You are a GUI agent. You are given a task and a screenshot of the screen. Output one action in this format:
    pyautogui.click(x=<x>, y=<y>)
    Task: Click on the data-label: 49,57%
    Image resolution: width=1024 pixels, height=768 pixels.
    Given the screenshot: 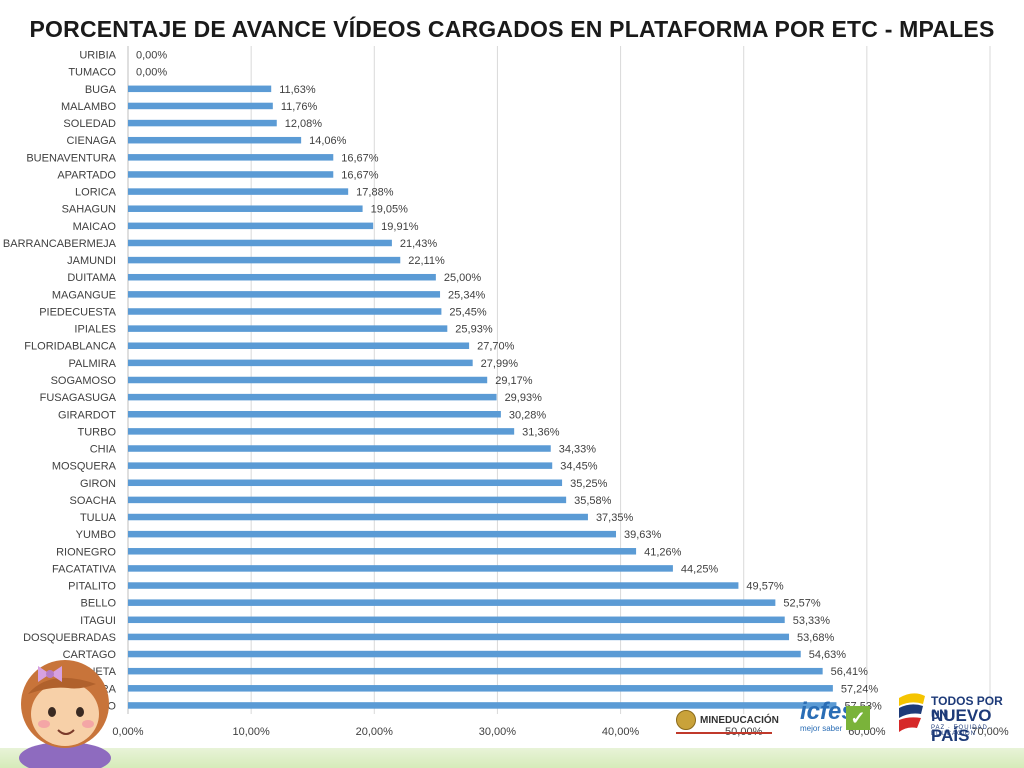 What is the action you would take?
    pyautogui.click(x=765, y=587)
    